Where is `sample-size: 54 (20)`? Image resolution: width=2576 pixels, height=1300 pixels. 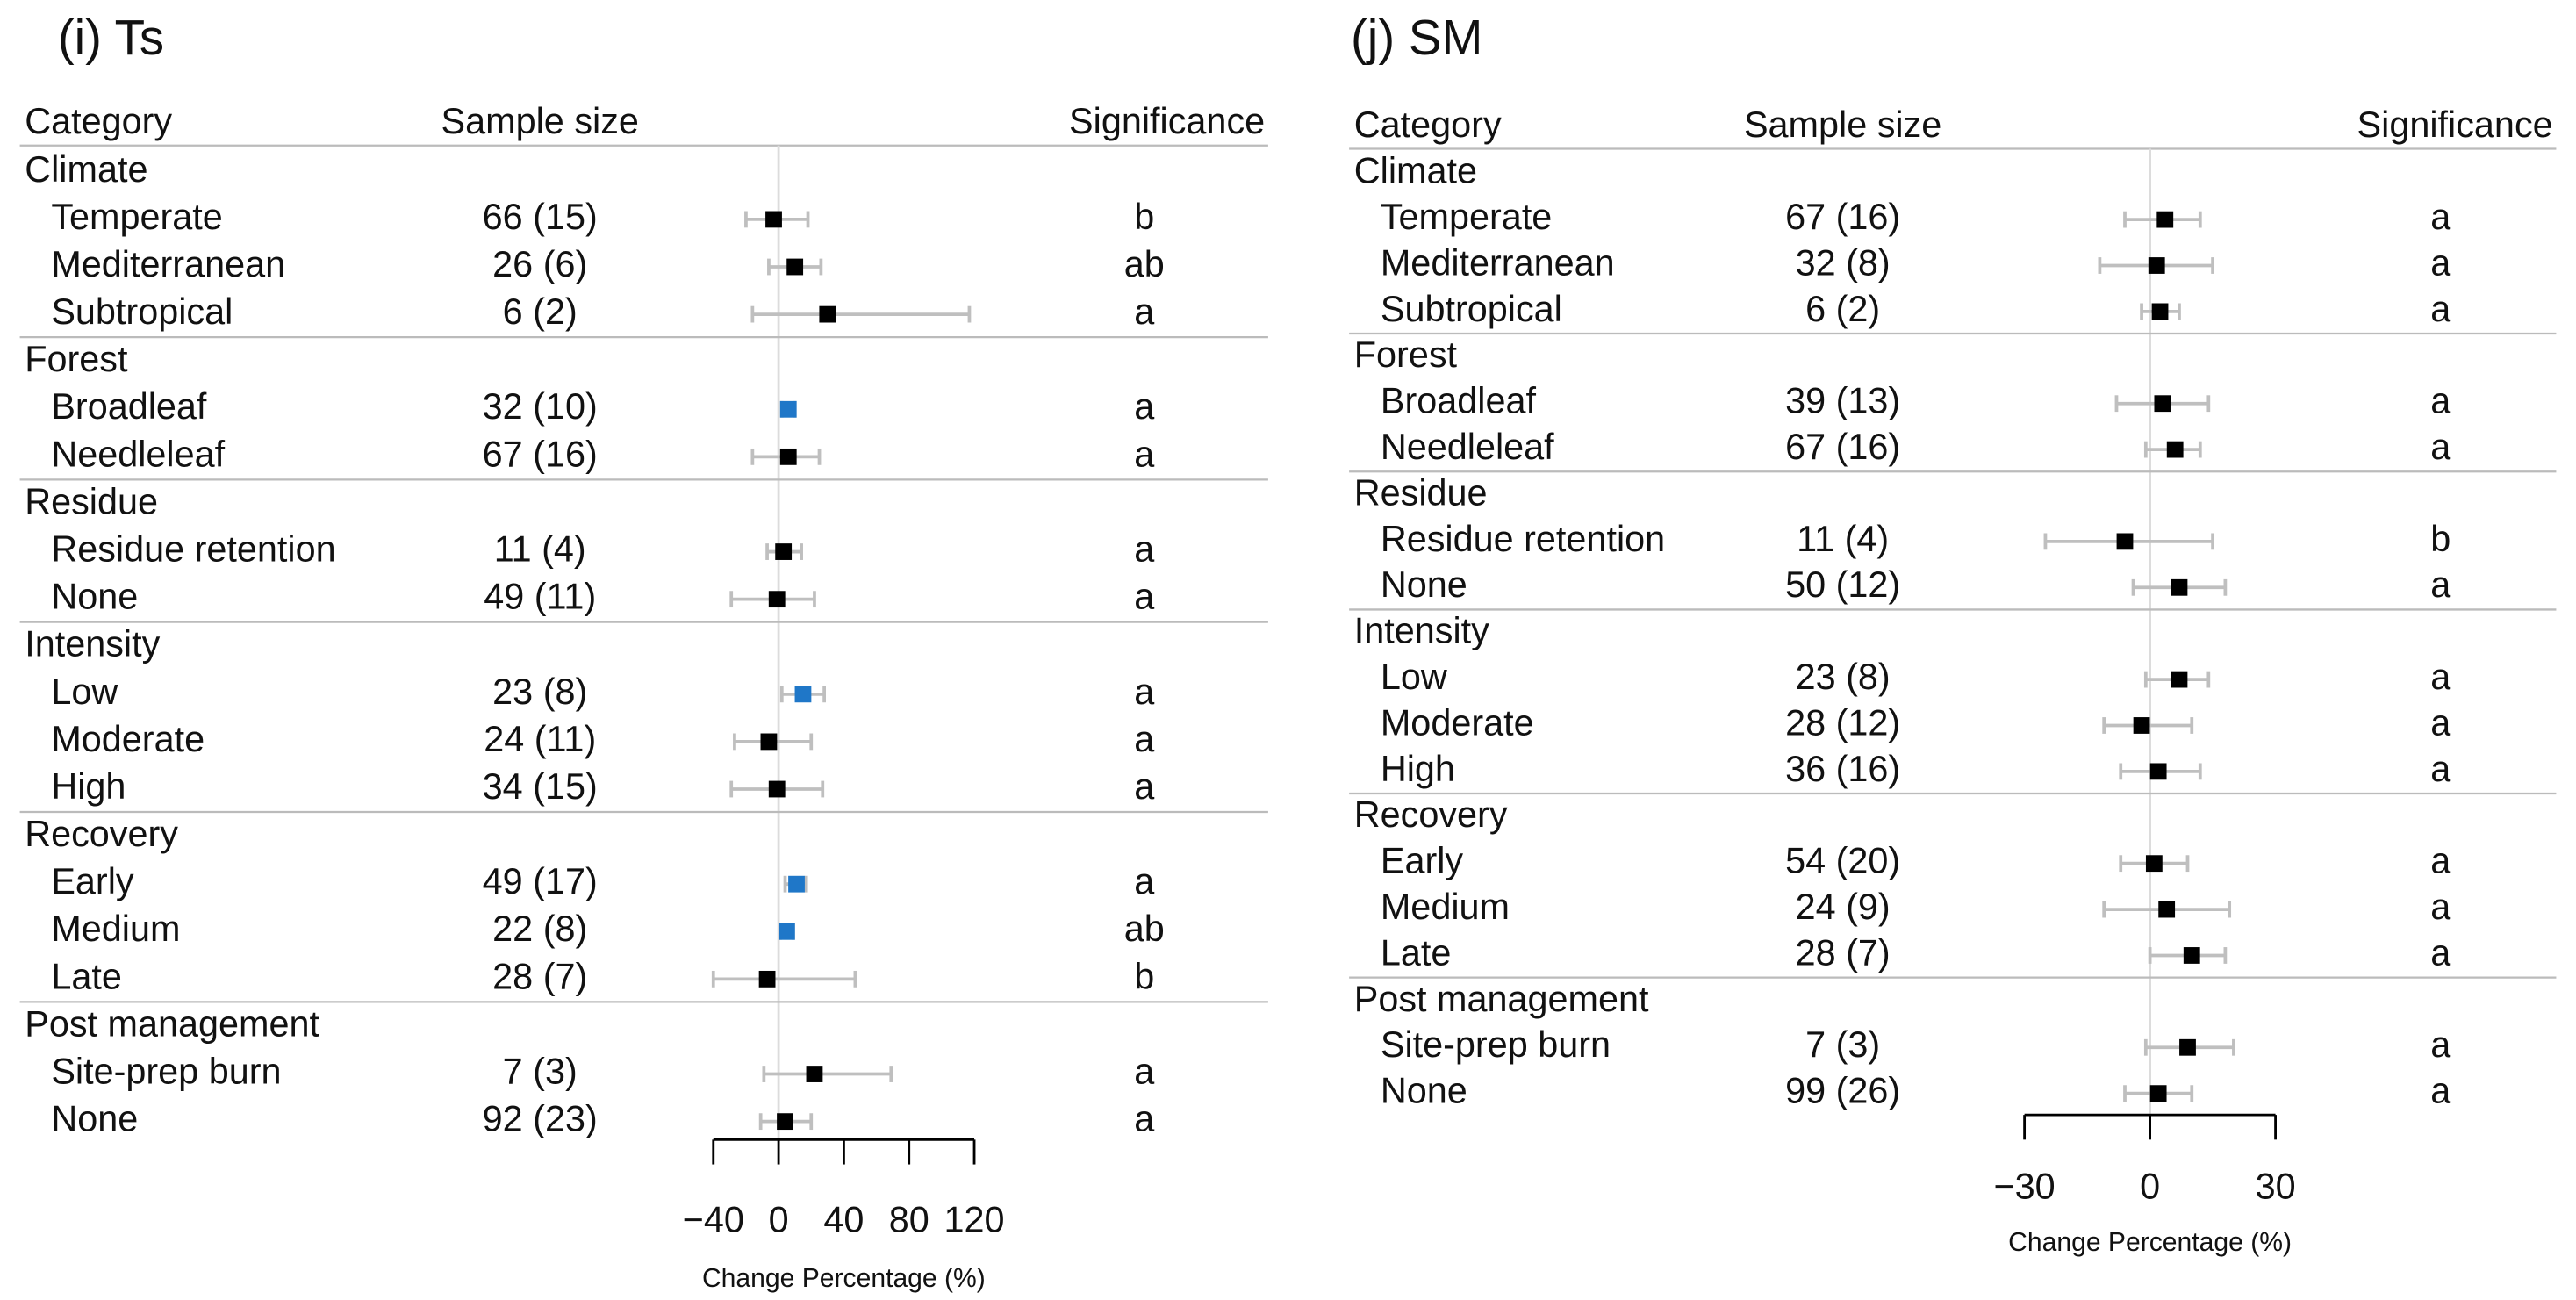 sample-size: 54 (20) is located at coordinates (1842, 861).